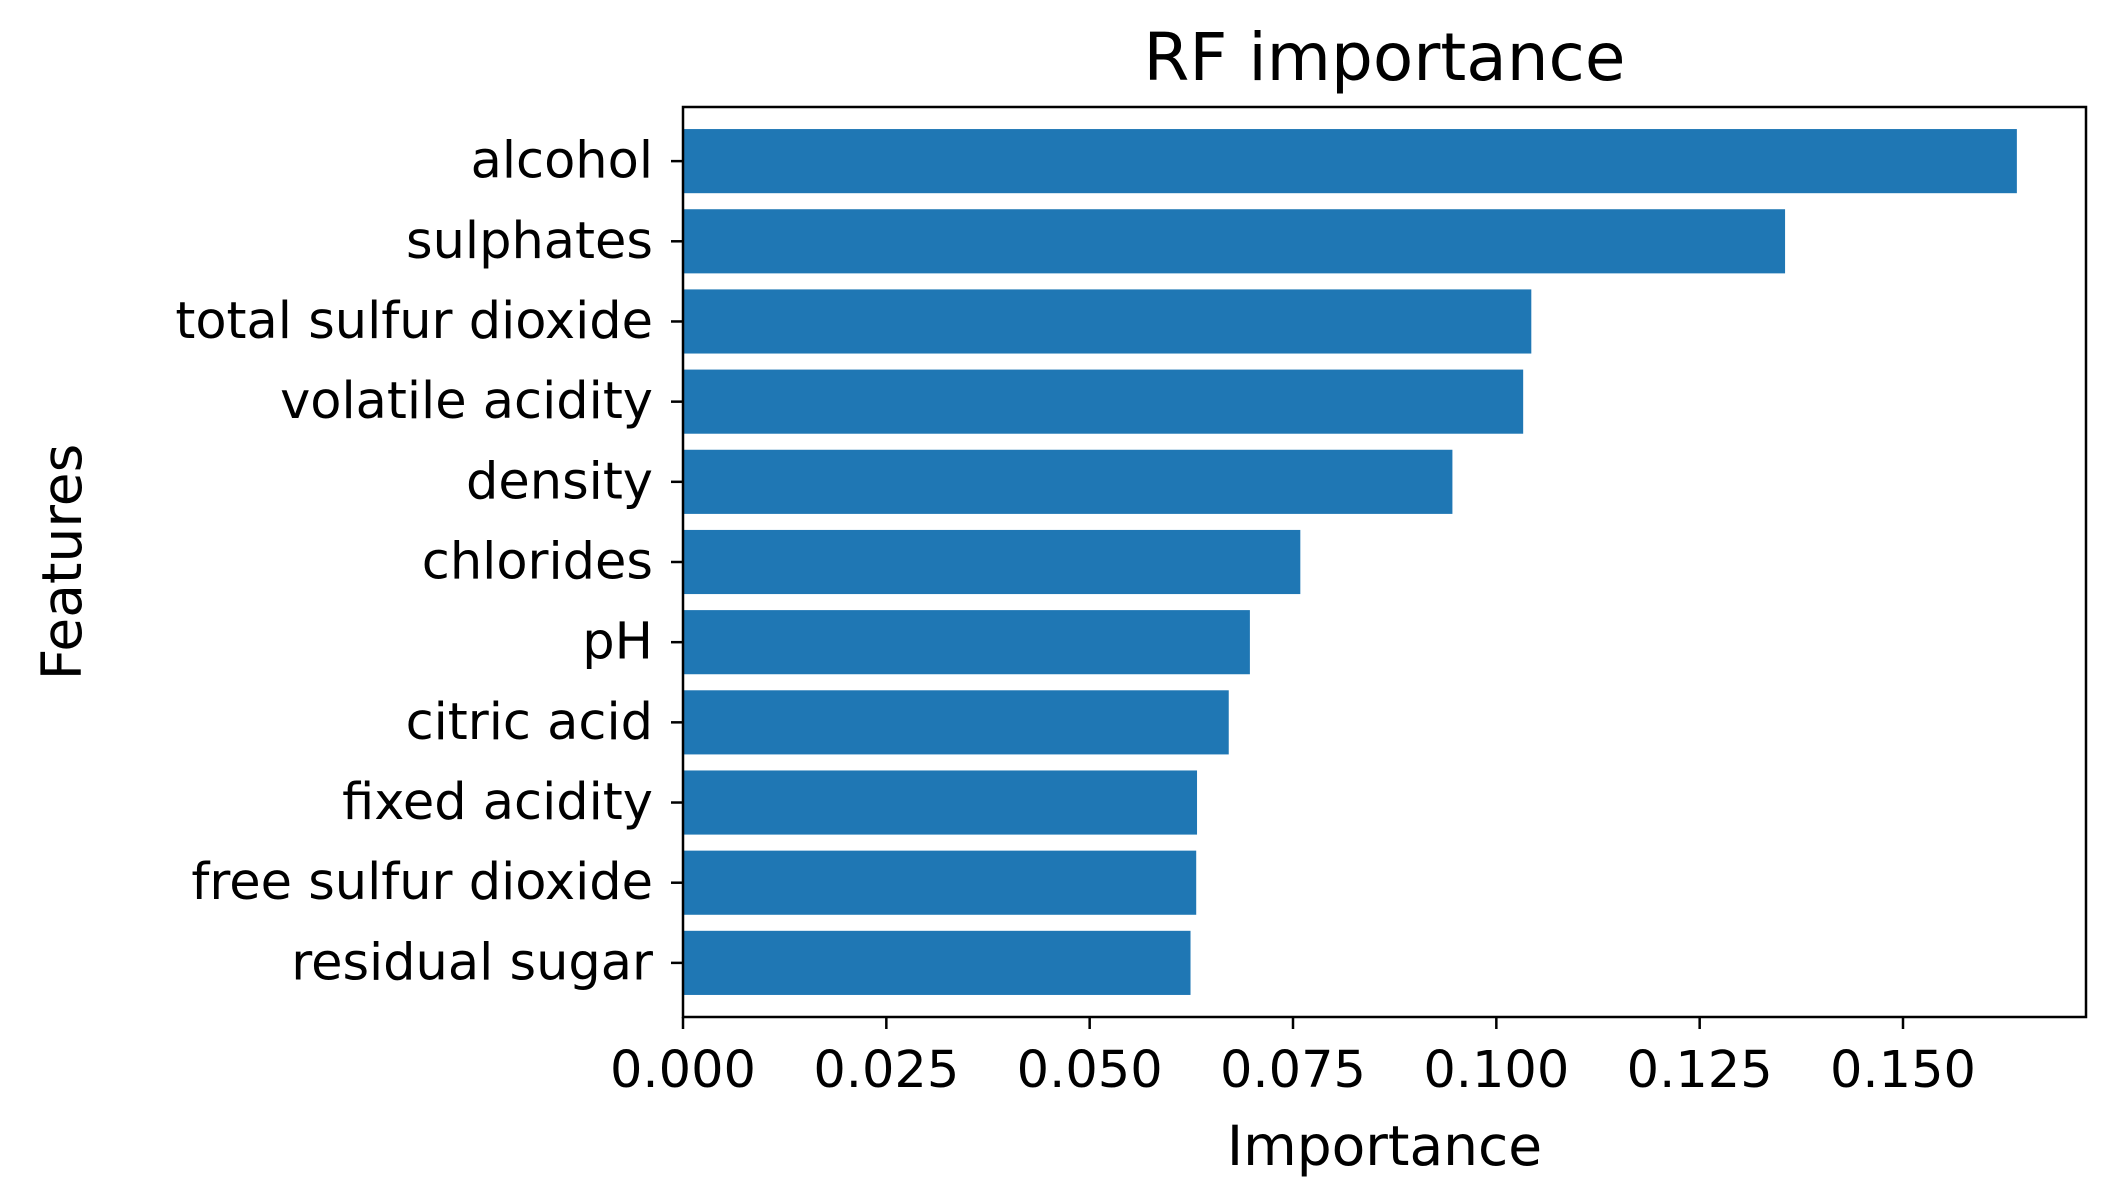  Describe the element at coordinates (1350, 161) in the screenshot. I see `bar-alcohol` at that location.